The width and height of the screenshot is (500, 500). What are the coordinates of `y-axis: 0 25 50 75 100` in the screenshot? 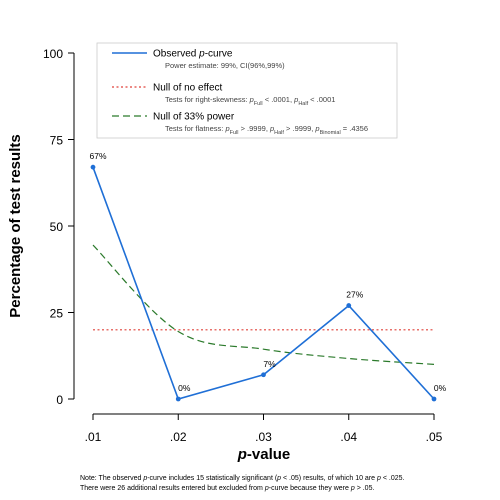 It's located at (59, 227).